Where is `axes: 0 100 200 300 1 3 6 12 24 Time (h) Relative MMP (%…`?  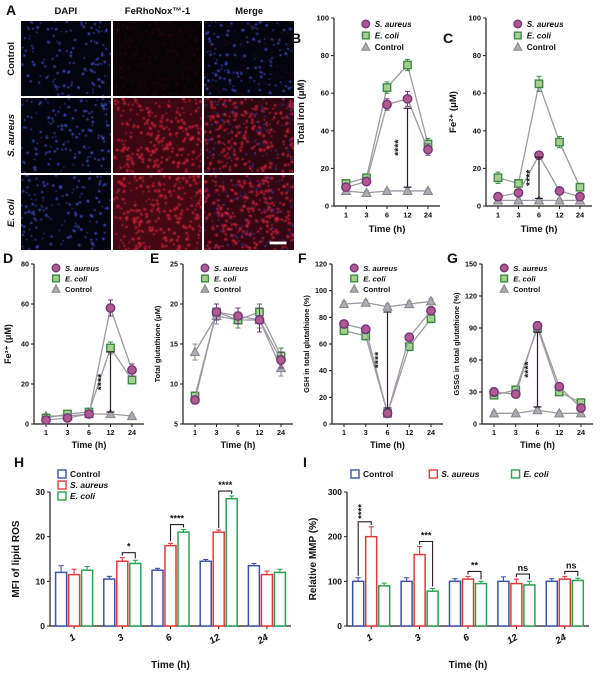
axes: 0 100 200 300 1 3 6 12 24 Time (h) Relative MMP (%… is located at coordinates (448, 579).